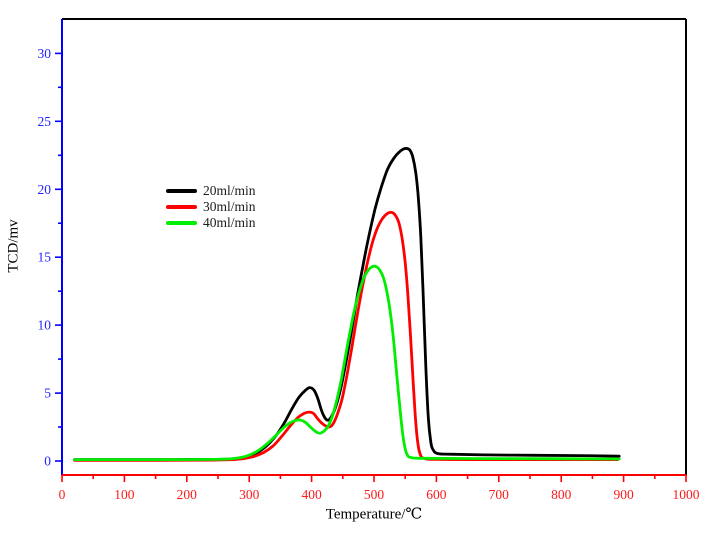 The height and width of the screenshot is (536, 706). I want to click on legend-item: 40ml/min, so click(211, 222).